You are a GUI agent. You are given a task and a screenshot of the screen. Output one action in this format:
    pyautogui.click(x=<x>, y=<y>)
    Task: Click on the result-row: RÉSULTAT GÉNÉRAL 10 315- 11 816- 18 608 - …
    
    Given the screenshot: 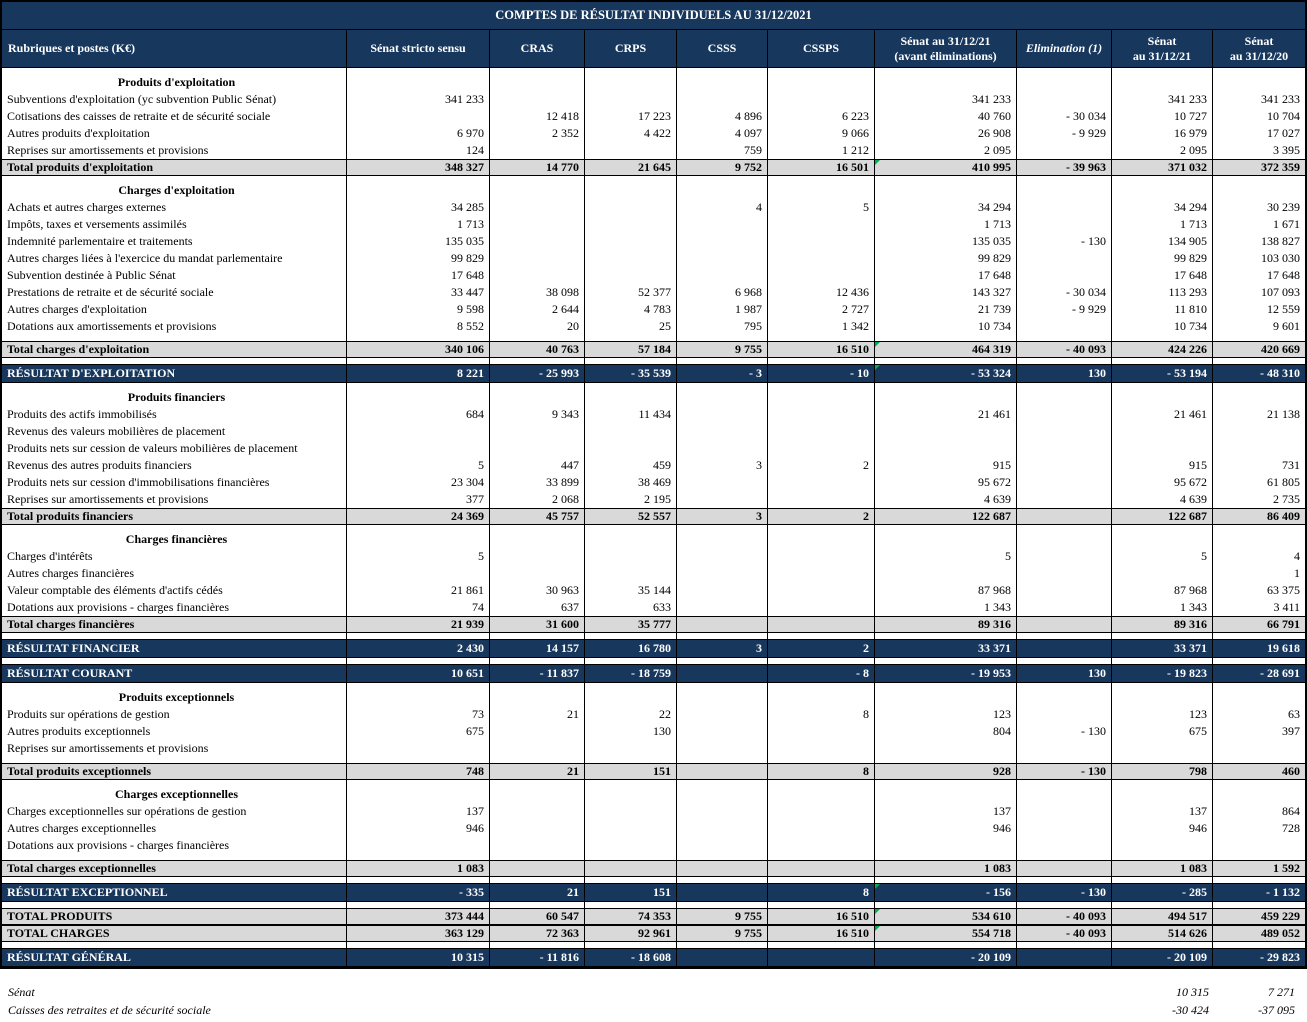 What is the action you would take?
    pyautogui.click(x=653, y=957)
    